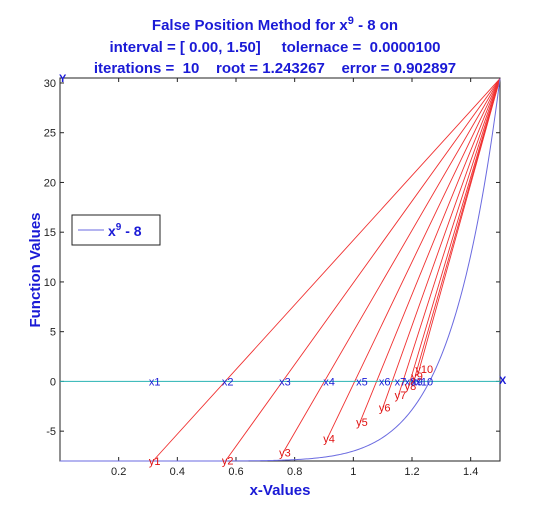 The width and height of the screenshot is (550, 509). I want to click on x-tick-label: 0.6, so click(235, 472).